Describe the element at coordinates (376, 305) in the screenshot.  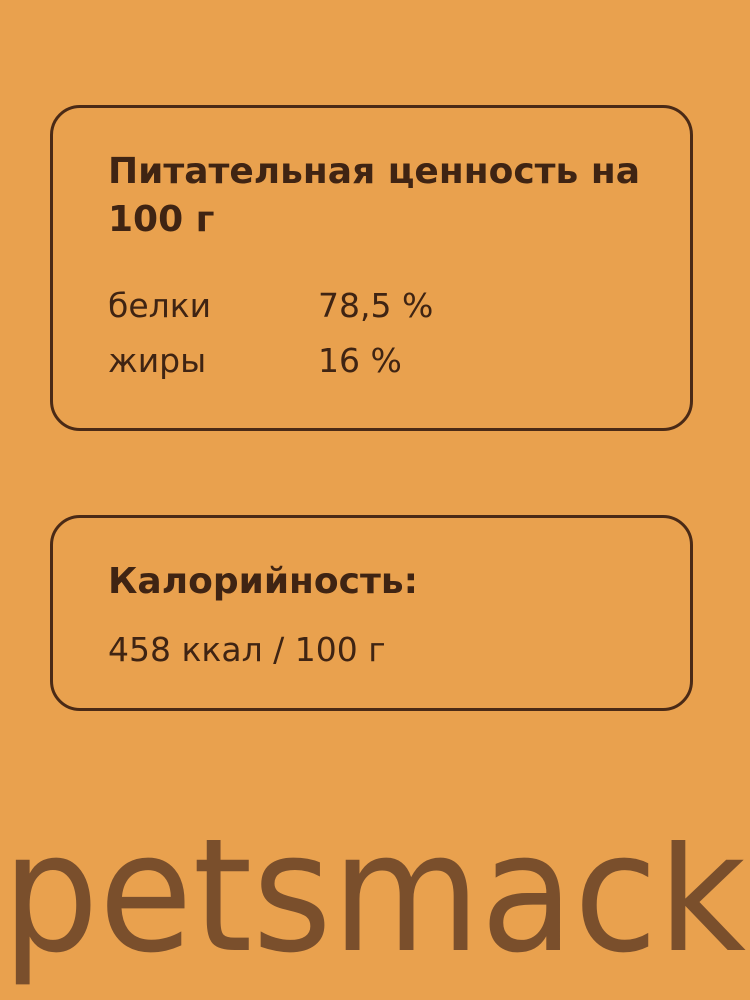
I see `nutrient-value: 78,5 %` at that location.